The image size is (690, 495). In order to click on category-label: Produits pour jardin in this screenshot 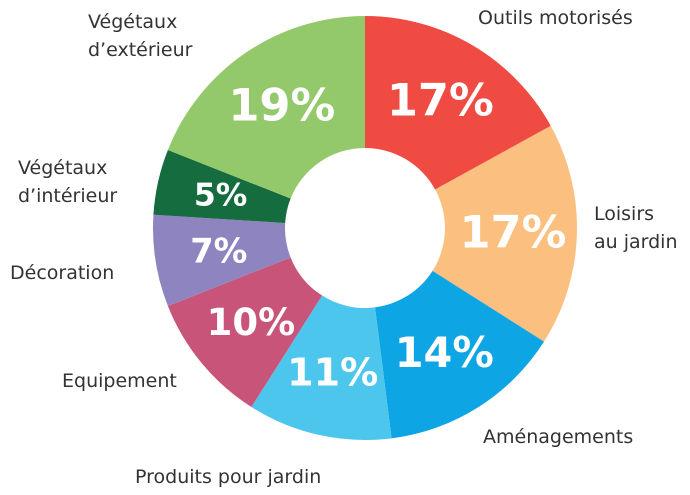, I will do `click(228, 477)`.